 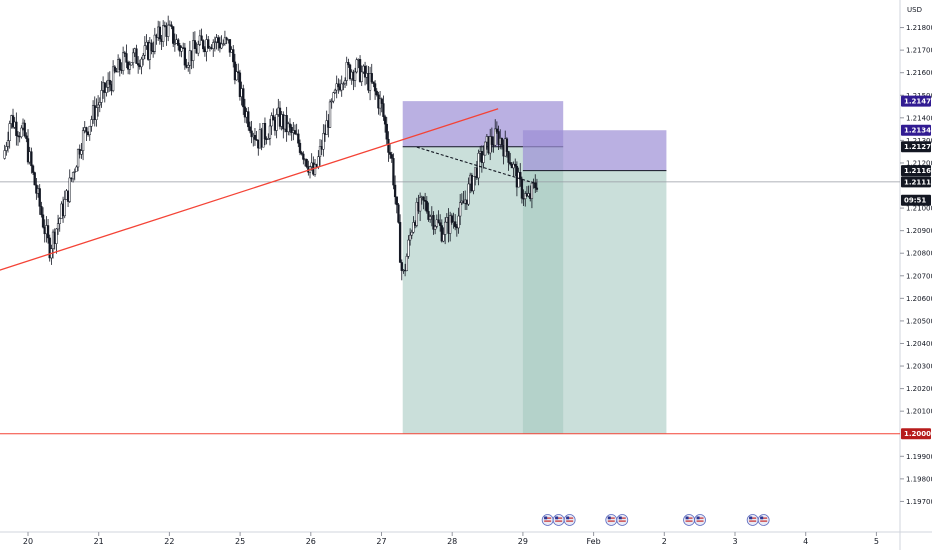 What do you see at coordinates (916, 200) in the screenshot?
I see `price-badge: 09:51` at bounding box center [916, 200].